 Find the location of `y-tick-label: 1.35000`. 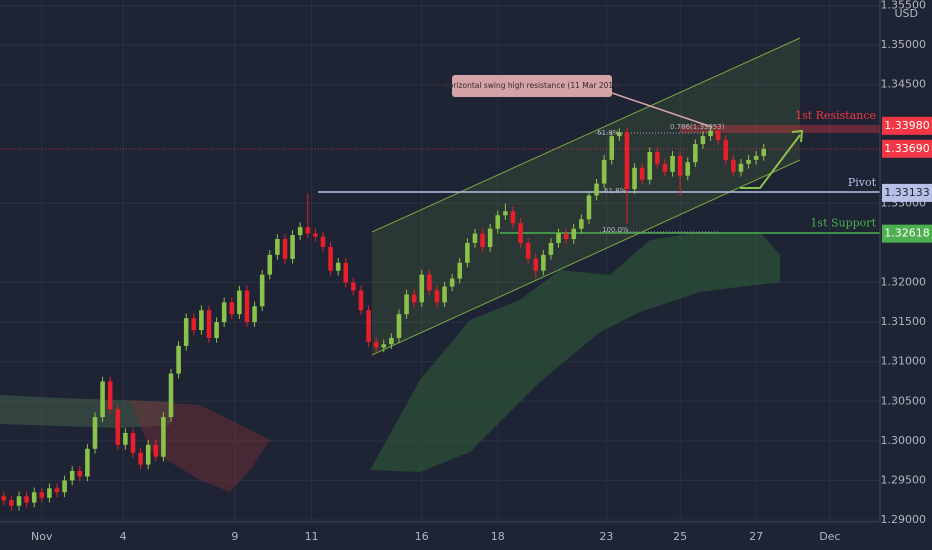

y-tick-label: 1.35000 is located at coordinates (904, 44).